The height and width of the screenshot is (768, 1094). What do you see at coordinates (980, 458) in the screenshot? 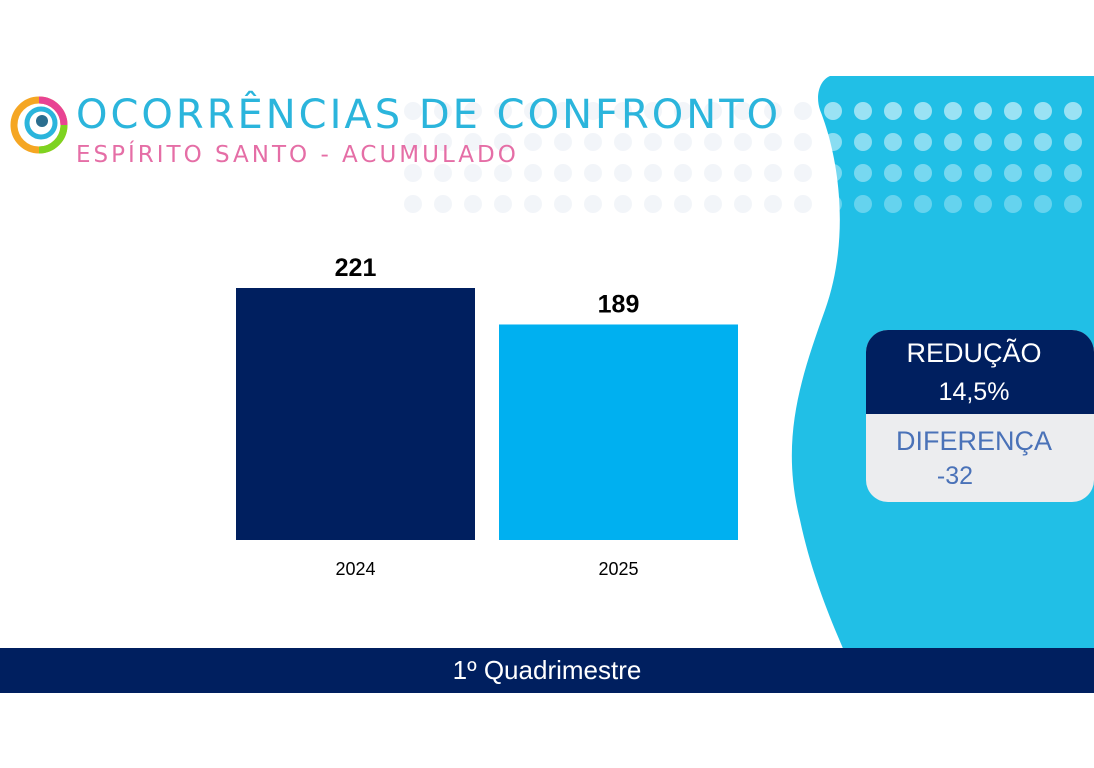
I see `difference-panel: DIFERENÇA -32` at bounding box center [980, 458].